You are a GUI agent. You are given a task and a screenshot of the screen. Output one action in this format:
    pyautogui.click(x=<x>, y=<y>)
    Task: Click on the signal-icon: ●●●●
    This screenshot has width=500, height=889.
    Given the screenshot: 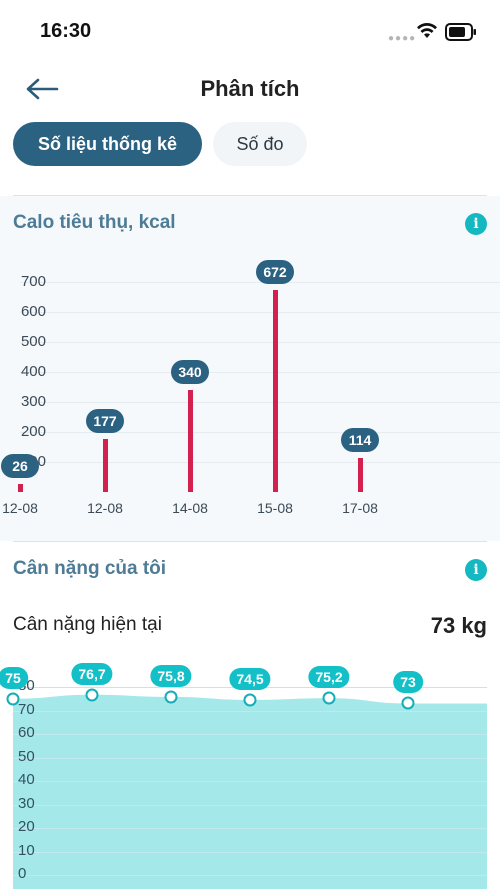 What is the action you would take?
    pyautogui.click(x=402, y=38)
    